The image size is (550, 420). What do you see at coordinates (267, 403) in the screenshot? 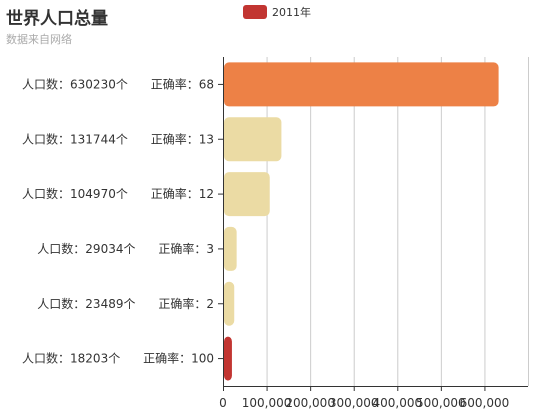
I see `x-tick-label: 100,000` at bounding box center [267, 403].